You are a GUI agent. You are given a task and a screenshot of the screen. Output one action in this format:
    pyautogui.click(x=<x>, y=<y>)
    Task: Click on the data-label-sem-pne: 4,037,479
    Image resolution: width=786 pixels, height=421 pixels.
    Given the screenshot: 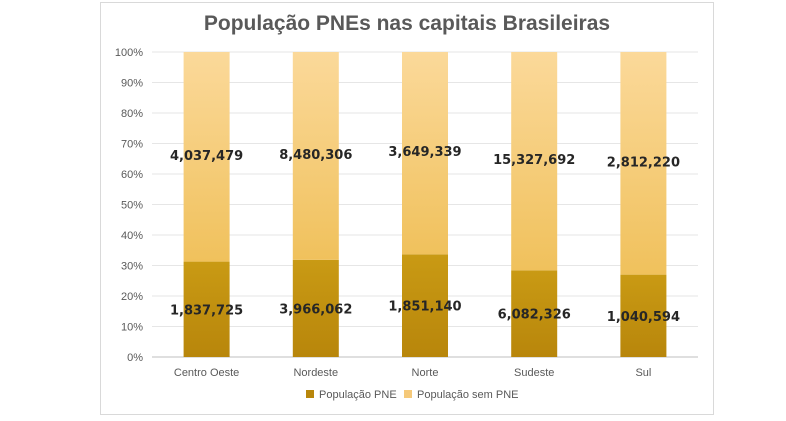 What is the action you would take?
    pyautogui.click(x=206, y=156)
    